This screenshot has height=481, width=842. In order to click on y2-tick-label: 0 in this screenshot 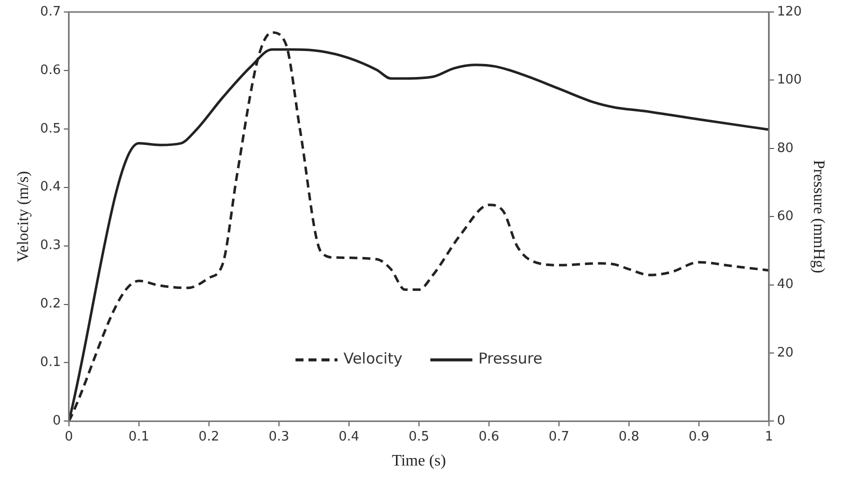, I will do `click(781, 421)`.